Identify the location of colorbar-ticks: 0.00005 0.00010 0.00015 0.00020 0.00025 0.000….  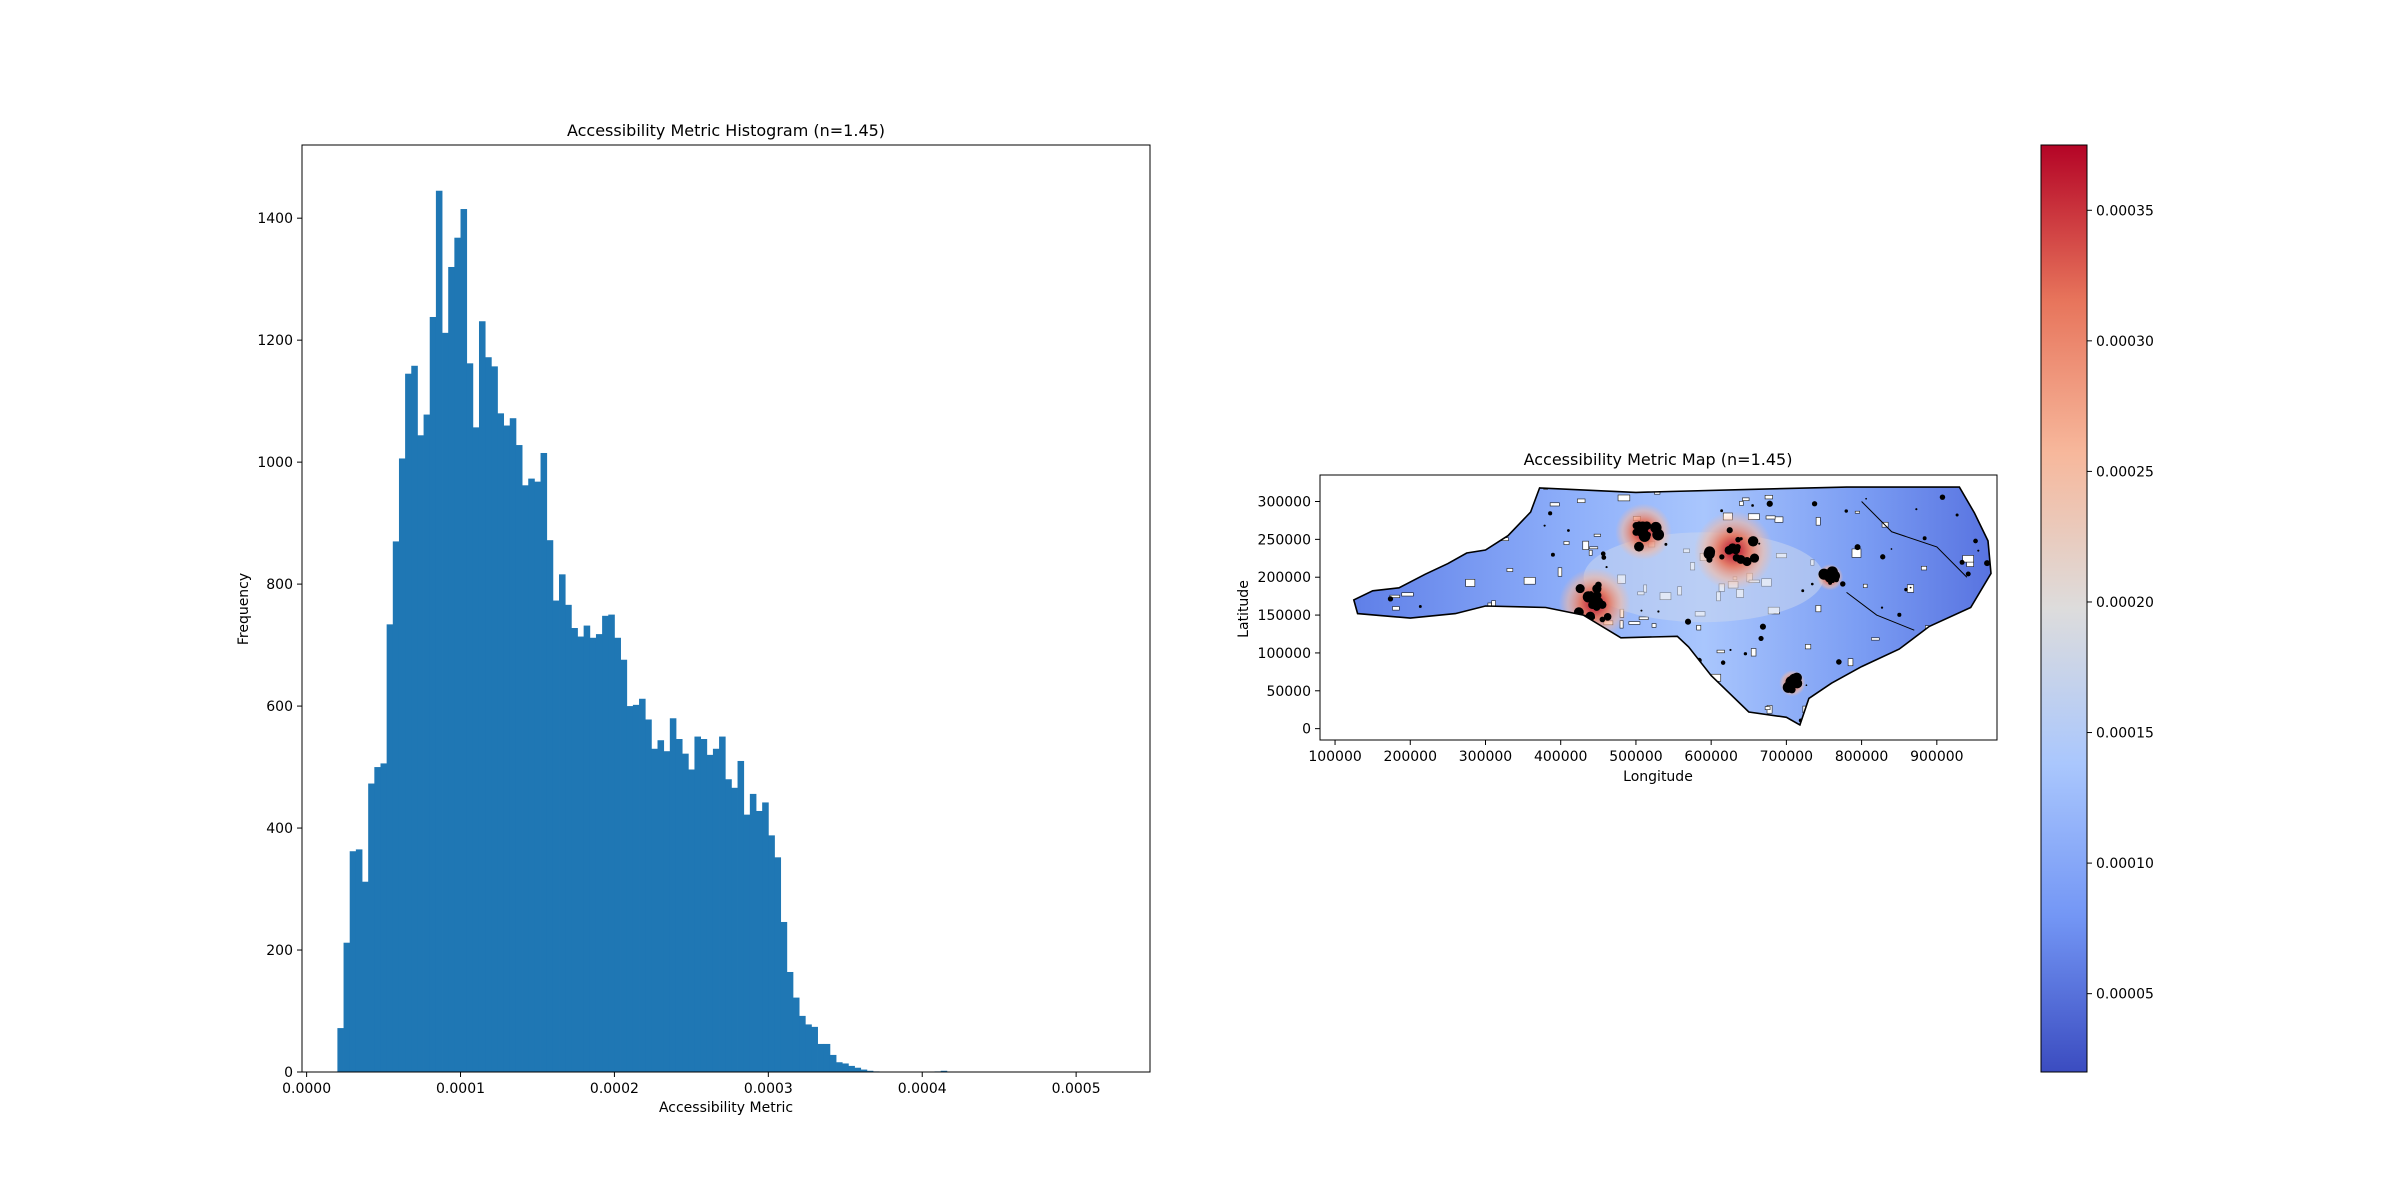
(2120, 603).